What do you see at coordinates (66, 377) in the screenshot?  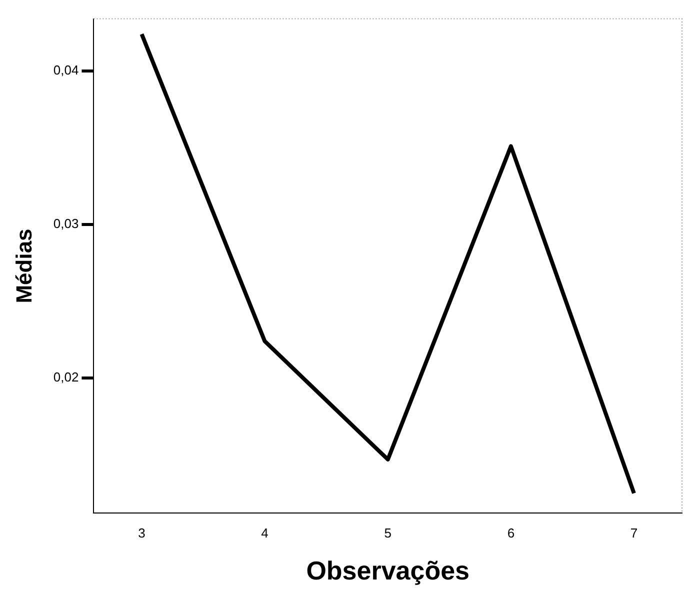 I see `y-tick-label: 0,02` at bounding box center [66, 377].